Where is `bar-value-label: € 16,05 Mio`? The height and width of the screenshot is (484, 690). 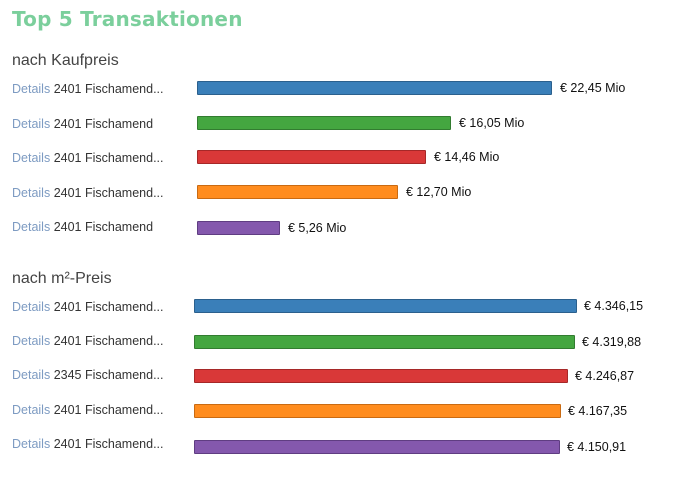 bar-value-label: € 16,05 Mio is located at coordinates (492, 123).